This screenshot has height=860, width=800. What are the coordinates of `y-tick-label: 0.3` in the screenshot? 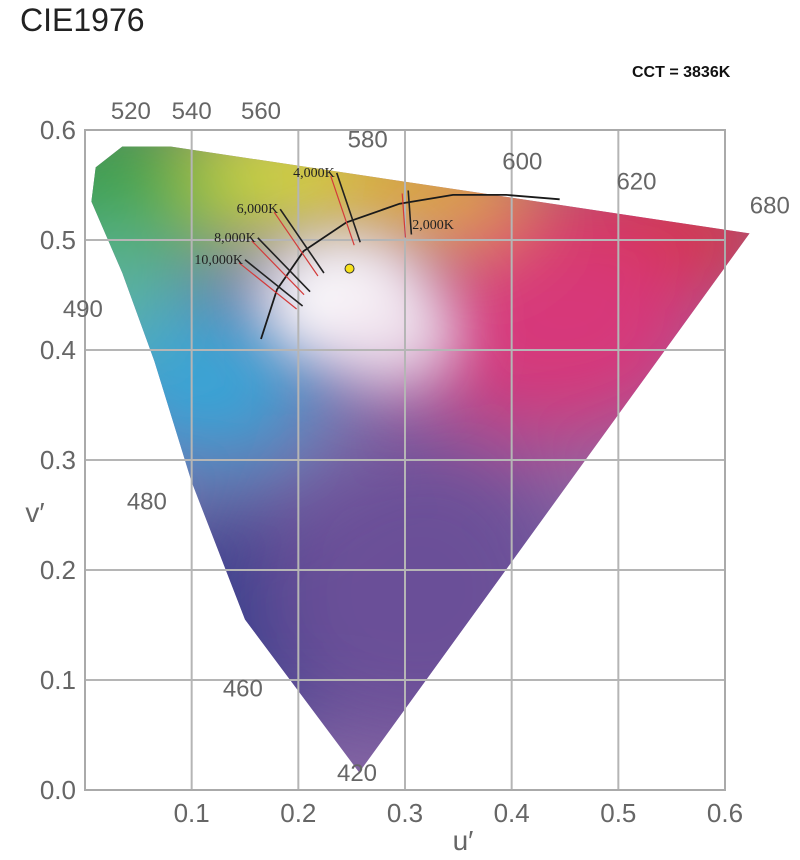 It's located at (58, 460).